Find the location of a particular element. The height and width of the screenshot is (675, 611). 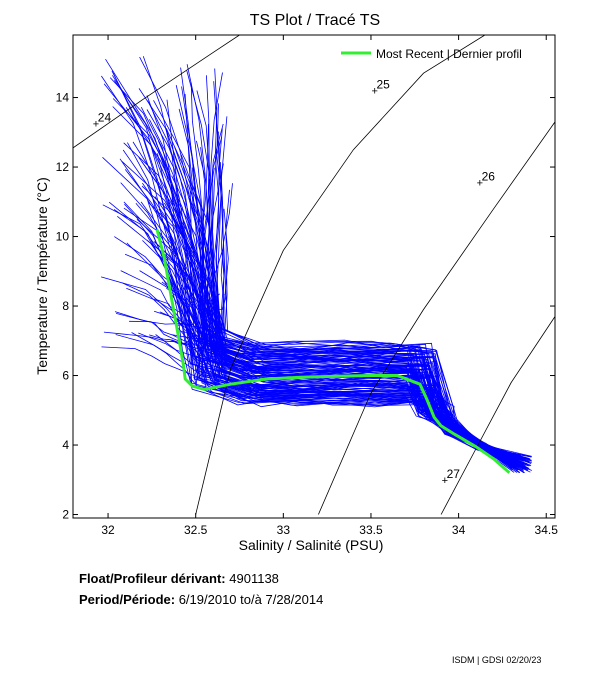

legend: Most Recent | Dernier profil is located at coordinates (431, 54).